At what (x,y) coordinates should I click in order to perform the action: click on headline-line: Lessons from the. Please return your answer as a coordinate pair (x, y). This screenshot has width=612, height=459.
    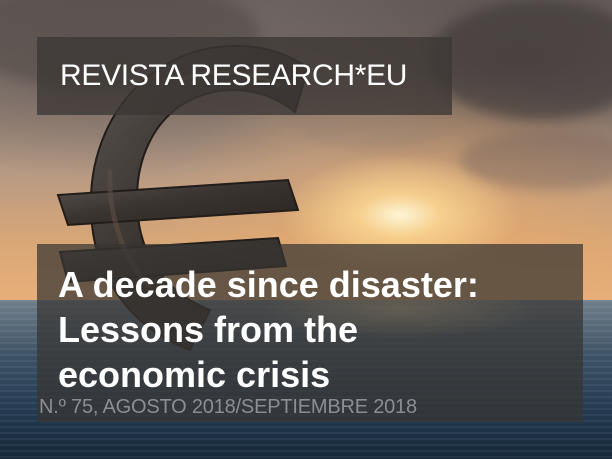
    Looking at the image, I should click on (208, 329).